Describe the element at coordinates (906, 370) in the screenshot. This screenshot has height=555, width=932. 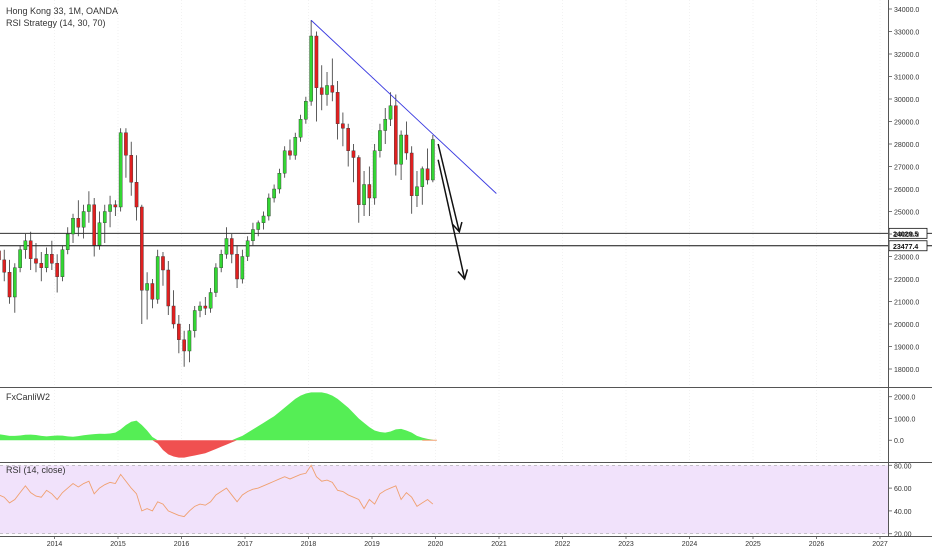
I see `y-tick-label: 18000.0` at that location.